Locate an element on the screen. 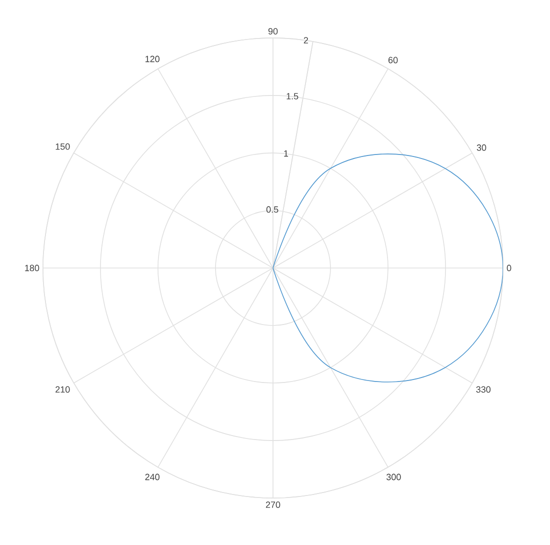  spoke-label: 90 is located at coordinates (273, 31).